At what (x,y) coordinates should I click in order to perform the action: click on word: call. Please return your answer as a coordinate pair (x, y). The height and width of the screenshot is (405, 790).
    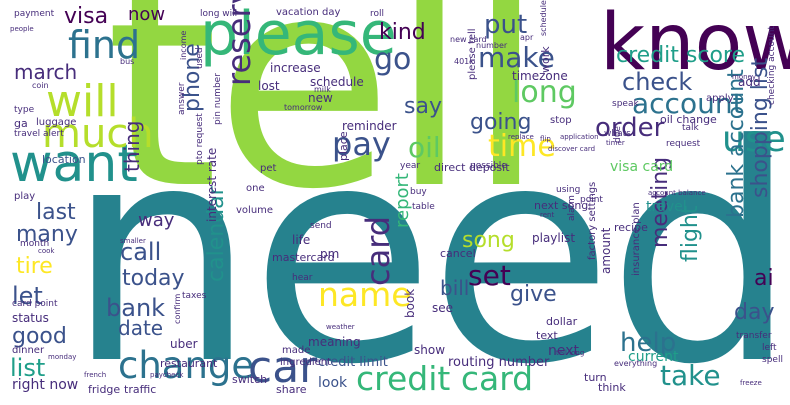
    Looking at the image, I should click on (141, 252).